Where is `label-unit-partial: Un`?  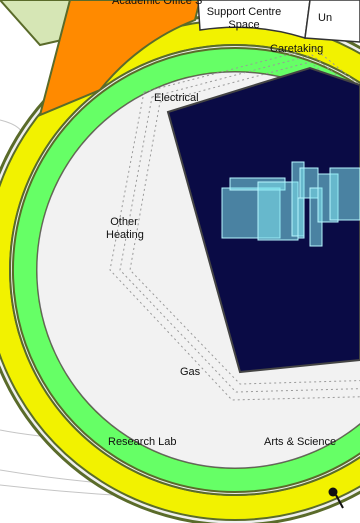
label-unit-partial: Un is located at coordinates (325, 18).